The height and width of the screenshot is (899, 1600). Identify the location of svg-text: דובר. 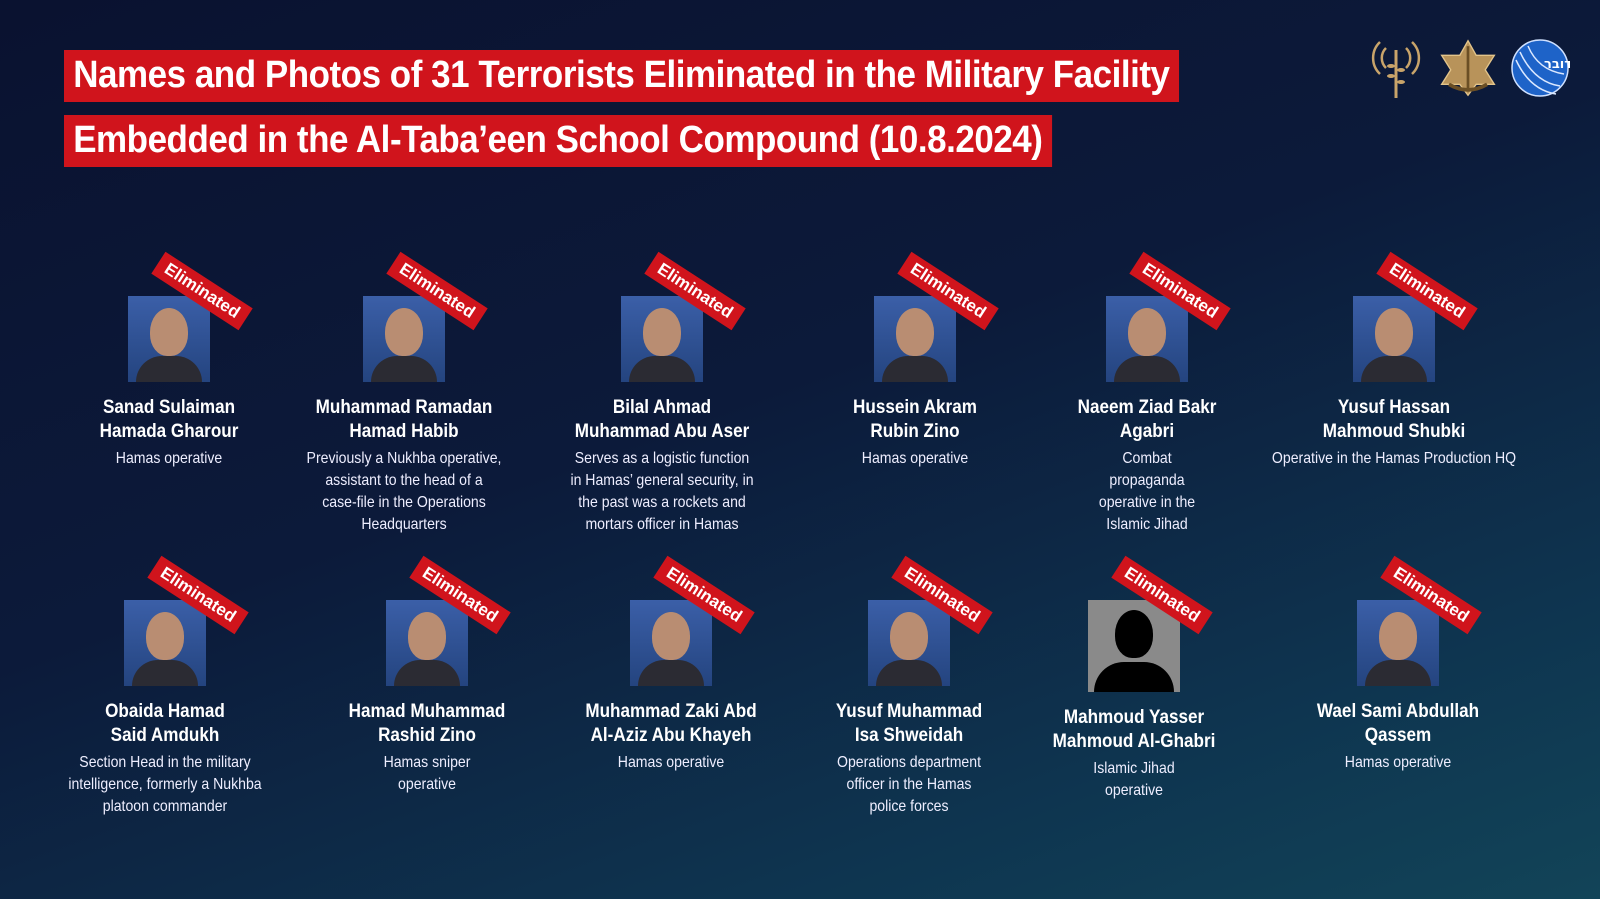
(1557, 64).